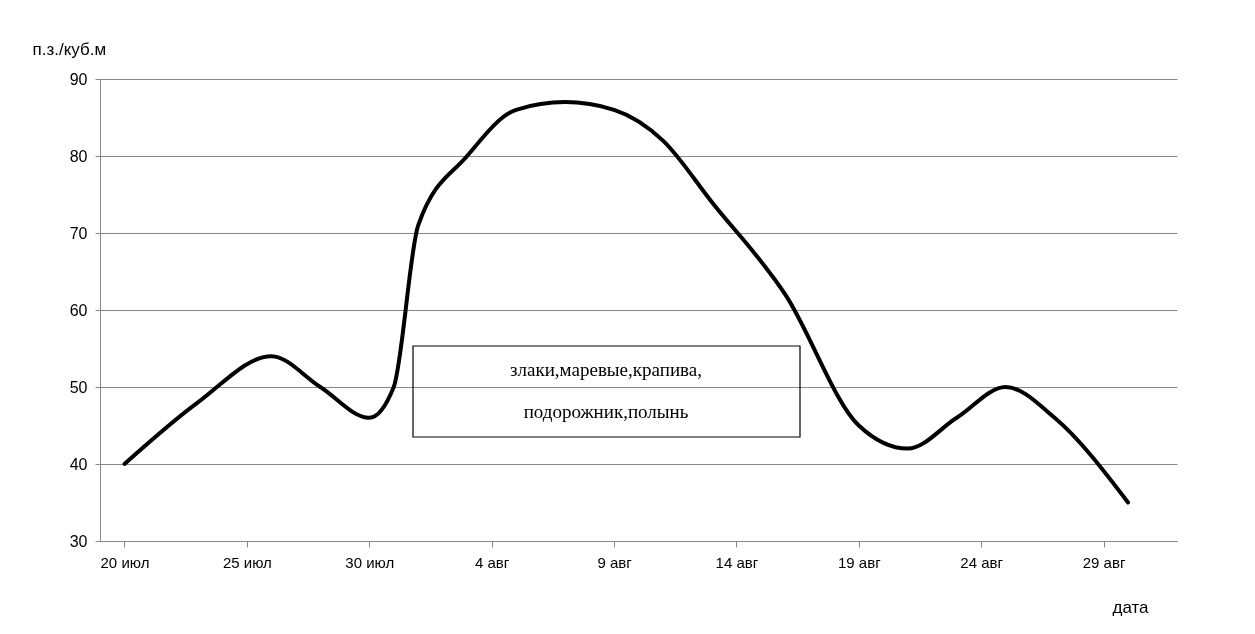 The image size is (1255, 634). I want to click on x-tick-label: 19 авг, so click(859, 562).